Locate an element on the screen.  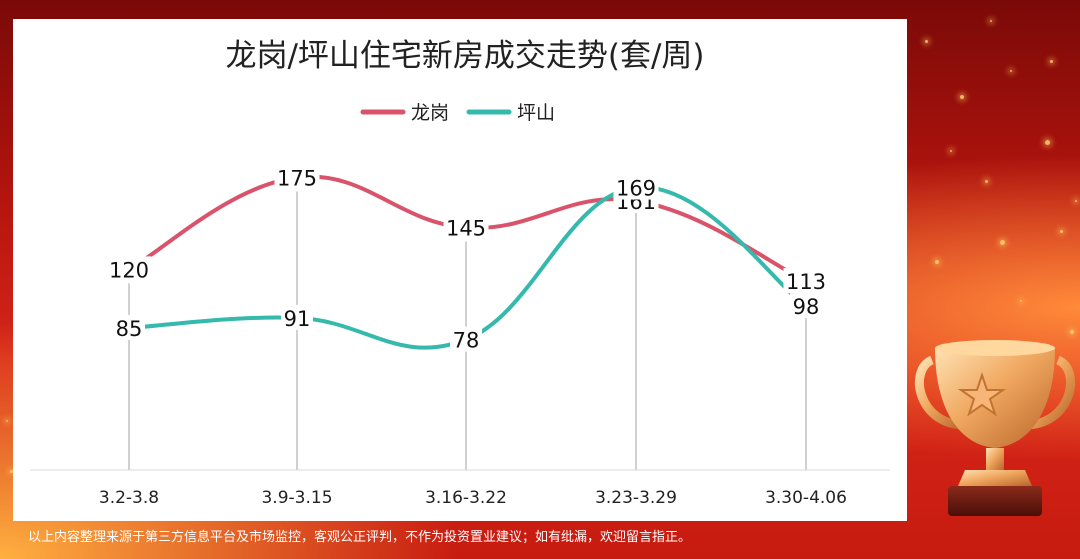
data-label-0-2: 145 is located at coordinates (466, 229).